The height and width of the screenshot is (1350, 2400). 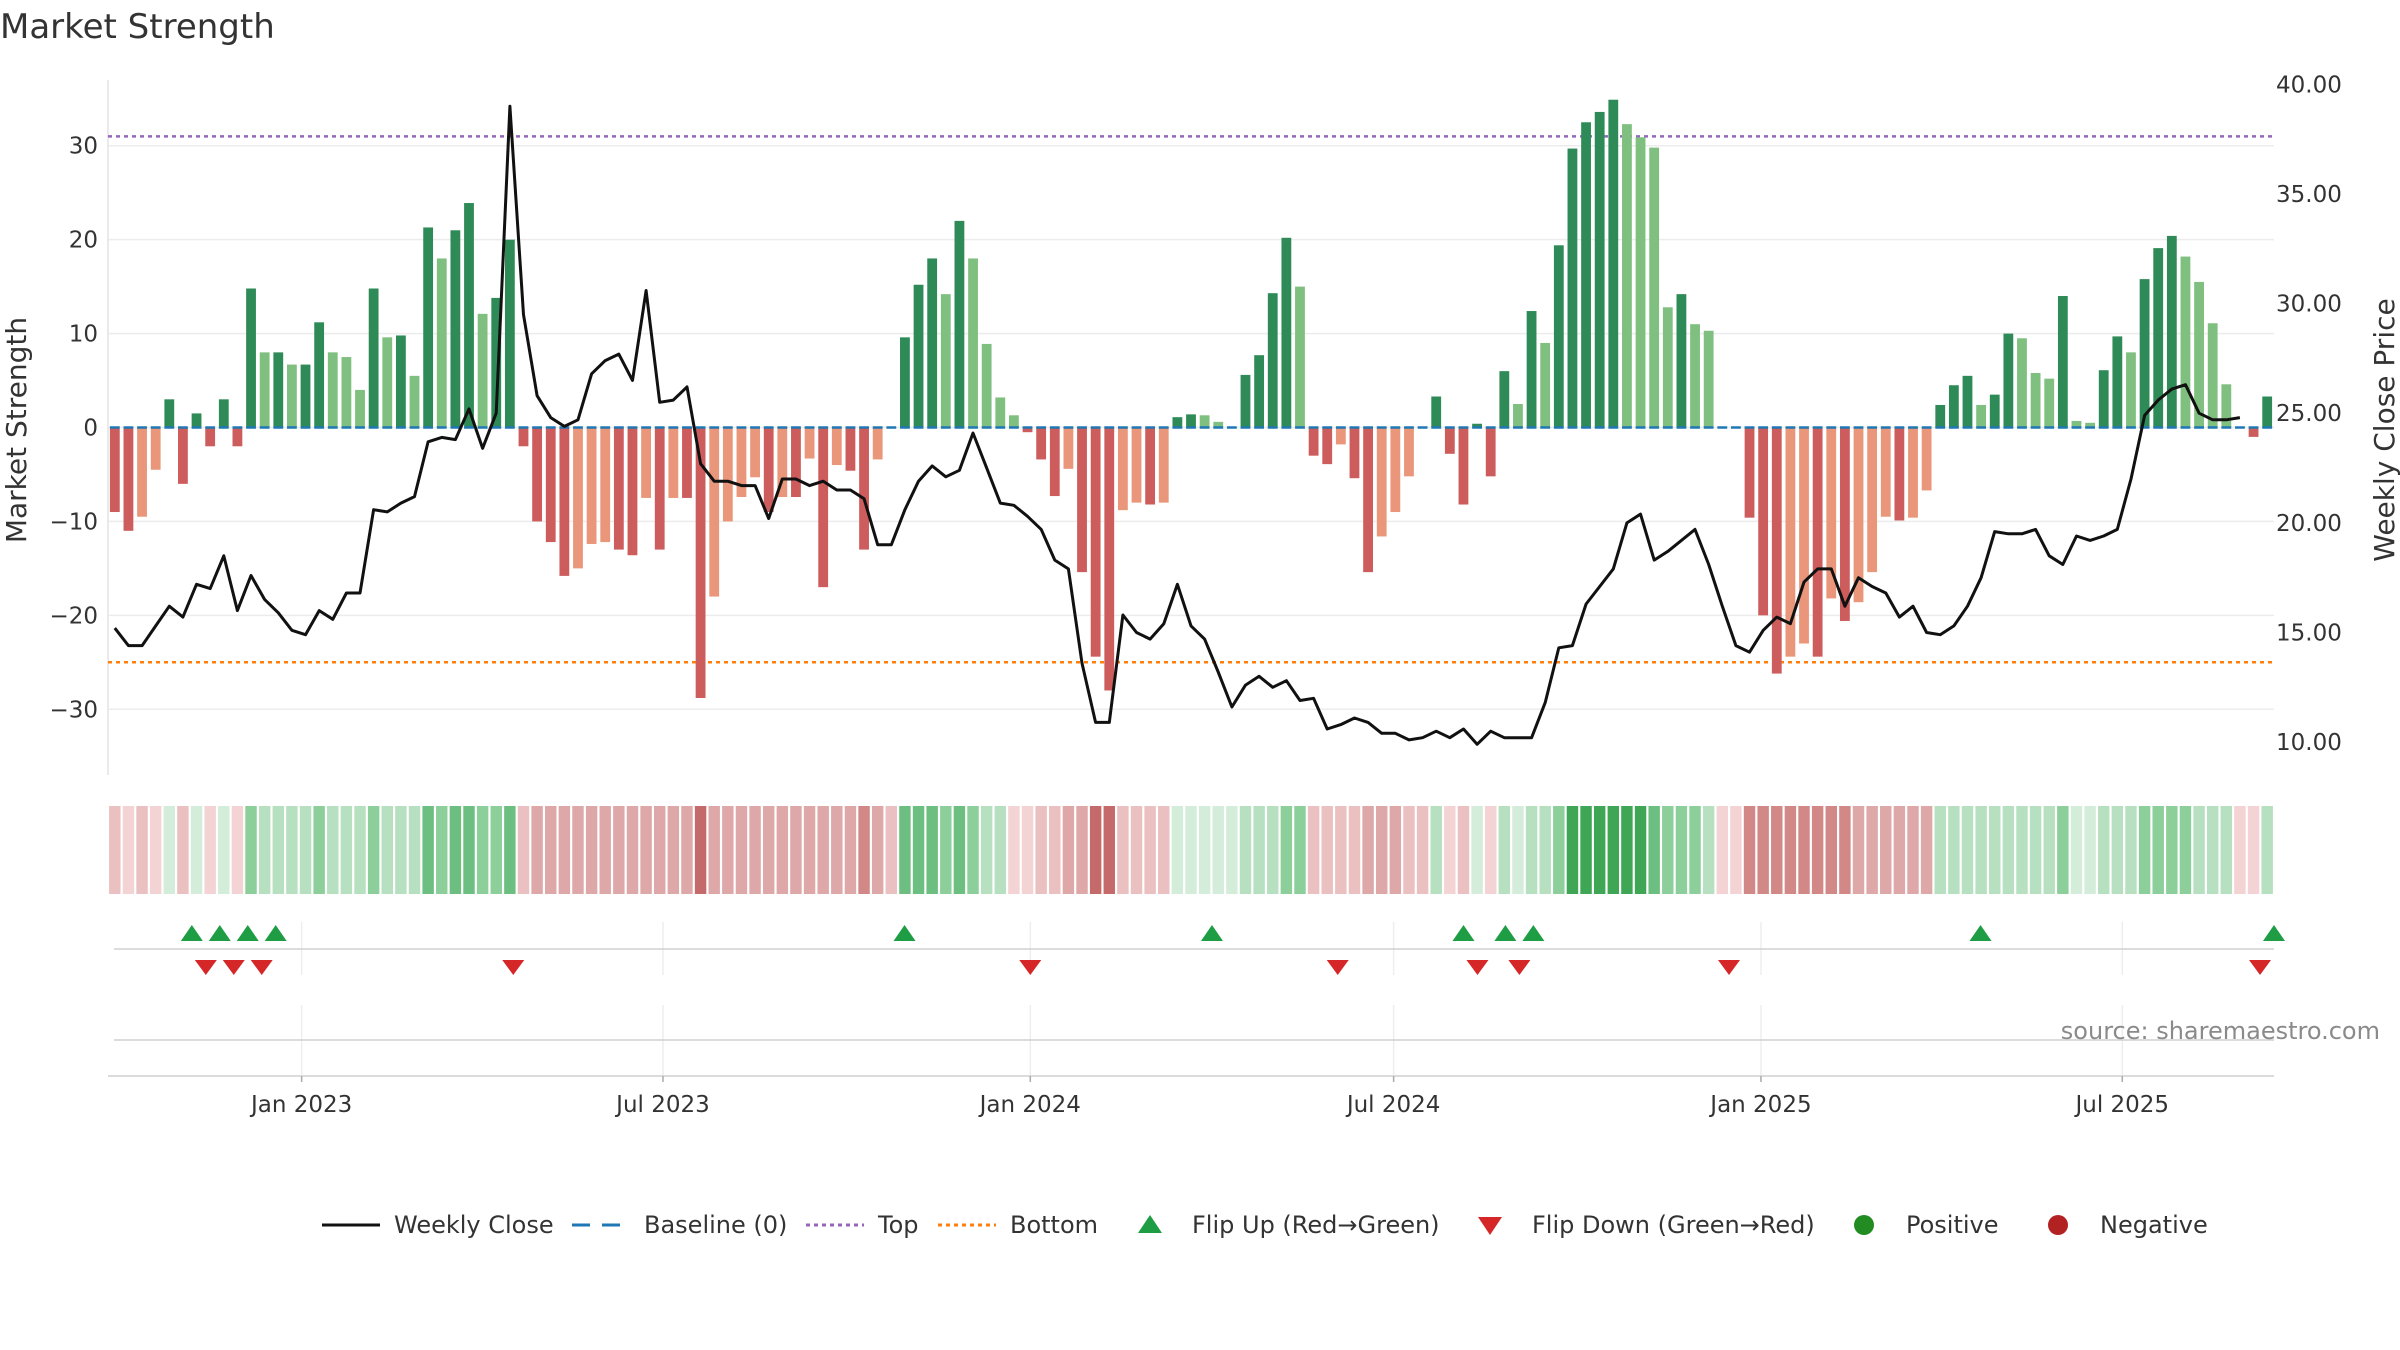 I want to click on left-tick-label: 0, so click(x=90, y=429).